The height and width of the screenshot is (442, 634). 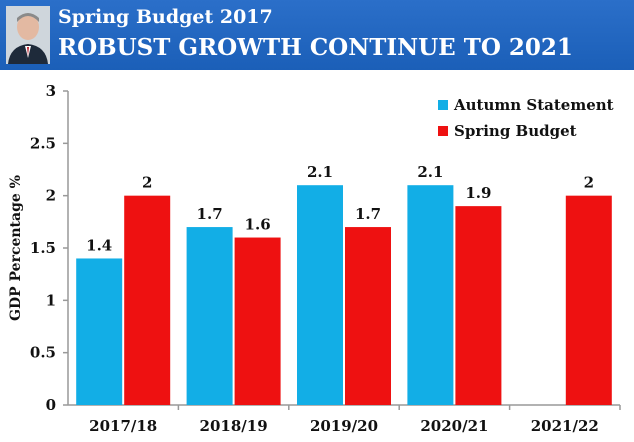 I want to click on legend-label: Spring Budget, so click(x=515, y=131).